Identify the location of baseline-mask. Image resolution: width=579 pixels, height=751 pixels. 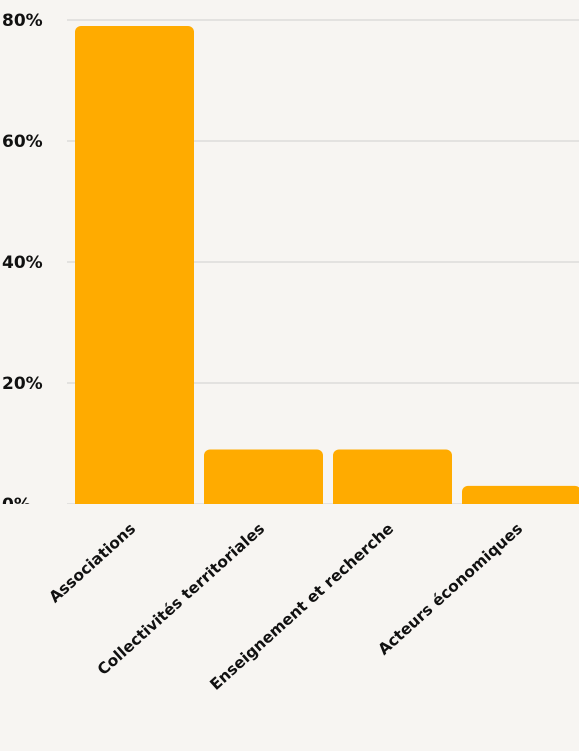
(289, 509).